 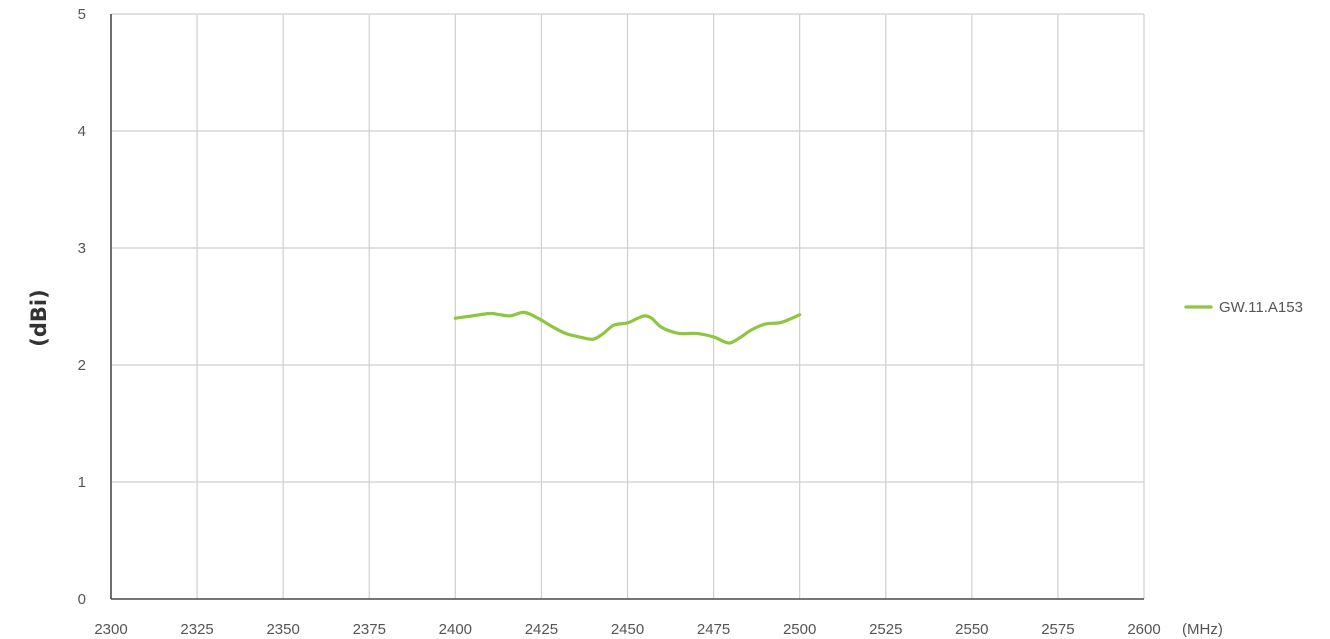 What do you see at coordinates (455, 629) in the screenshot?
I see `x-tick-label: 2400` at bounding box center [455, 629].